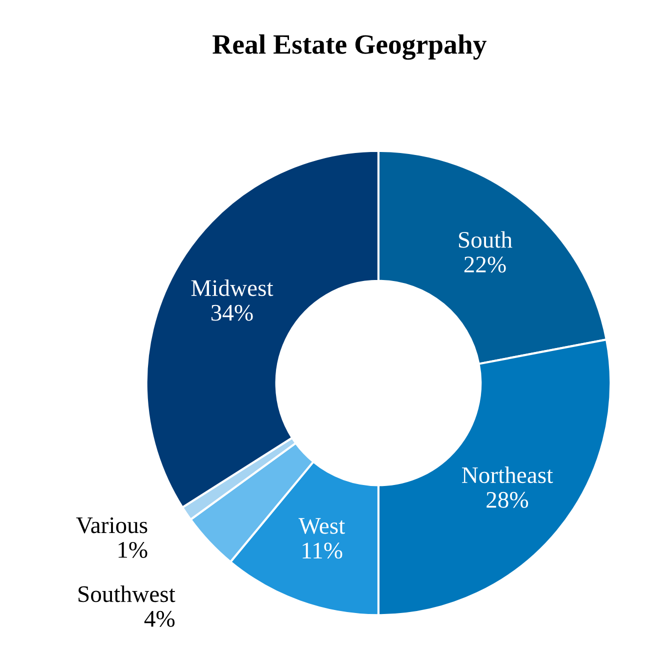 This screenshot has width=672, height=672. I want to click on data-label: 34%, so click(232, 312).